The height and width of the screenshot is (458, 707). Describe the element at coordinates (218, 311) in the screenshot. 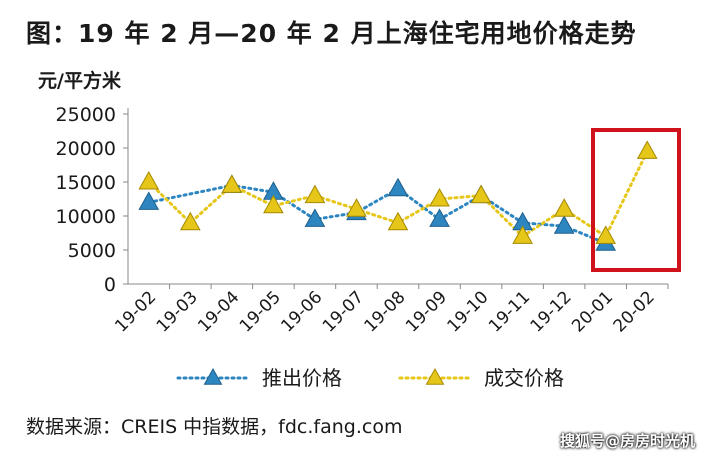

I see `x-tick-label: 19-04` at that location.